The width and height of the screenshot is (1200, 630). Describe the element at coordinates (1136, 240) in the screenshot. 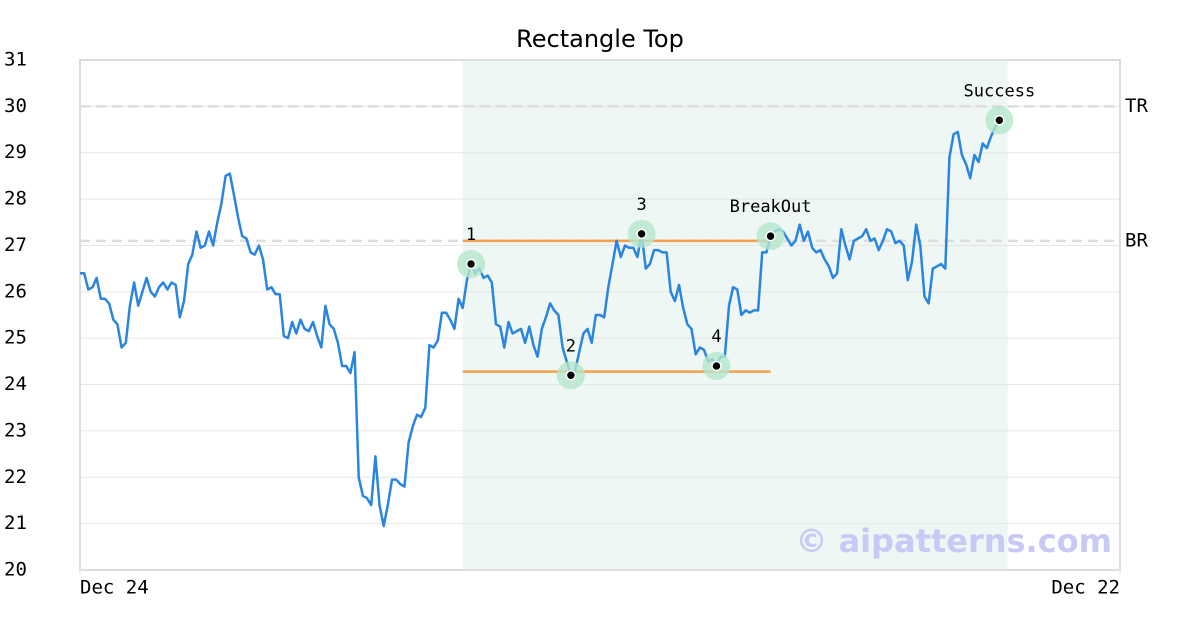

I see `level-label: BR` at that location.